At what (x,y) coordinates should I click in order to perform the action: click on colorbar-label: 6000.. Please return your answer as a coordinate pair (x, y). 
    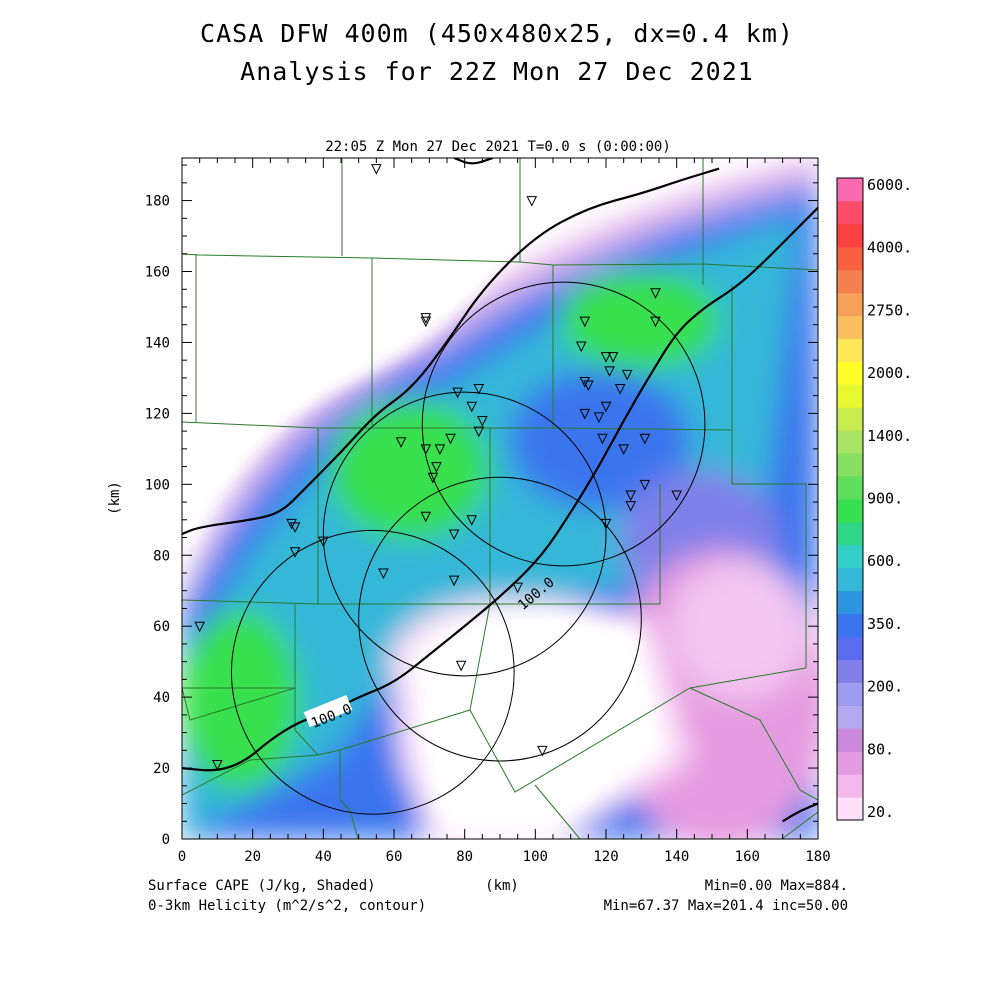
    Looking at the image, I should click on (889, 185).